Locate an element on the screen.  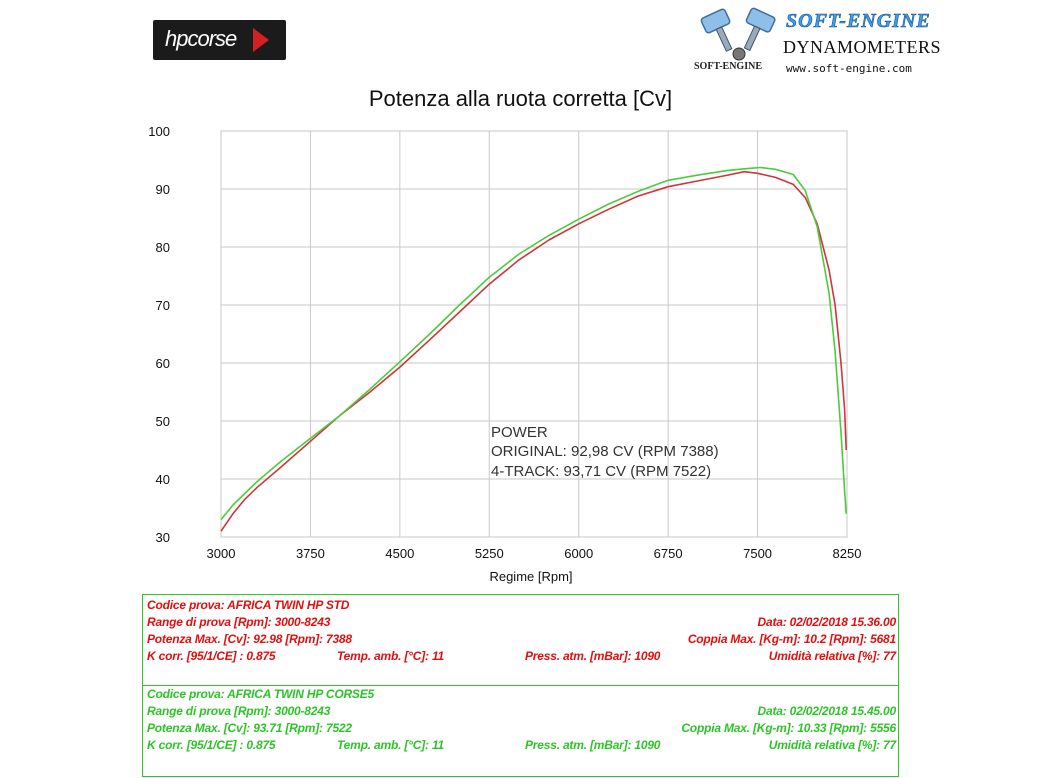
chart-title: Potenza alla ruota corretta [Cv] is located at coordinates (520, 98).